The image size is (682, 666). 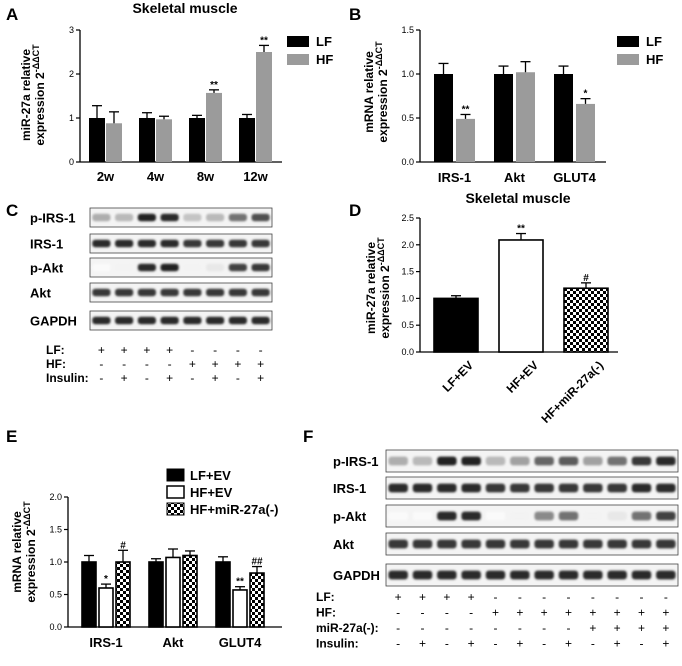 What do you see at coordinates (298, 59) in the screenshot?
I see `legend-swatch-hf` at bounding box center [298, 59].